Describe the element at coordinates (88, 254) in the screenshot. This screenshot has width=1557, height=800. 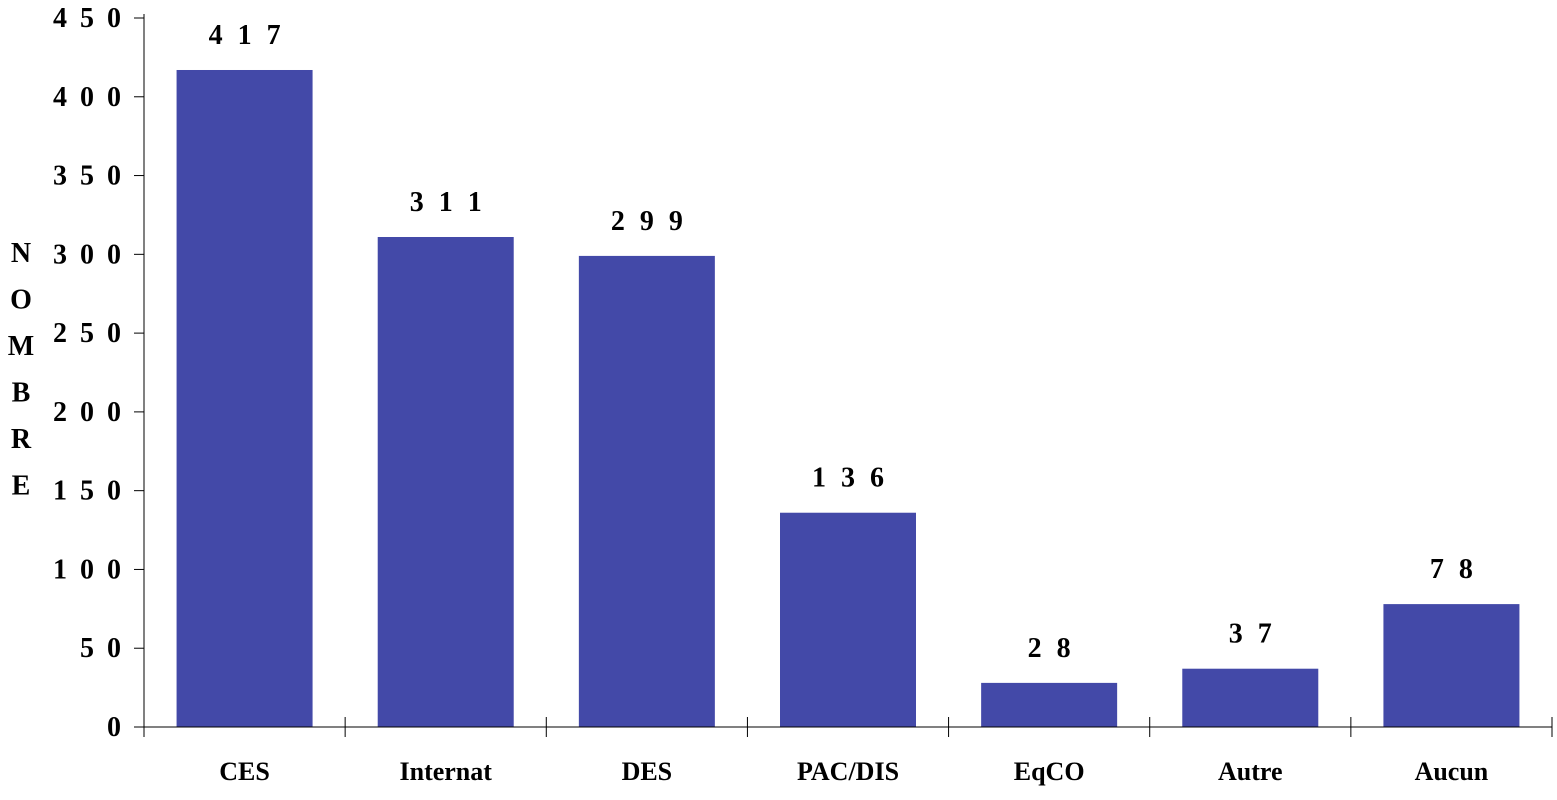
I see `y-tick-label: 3 0 0` at that location.